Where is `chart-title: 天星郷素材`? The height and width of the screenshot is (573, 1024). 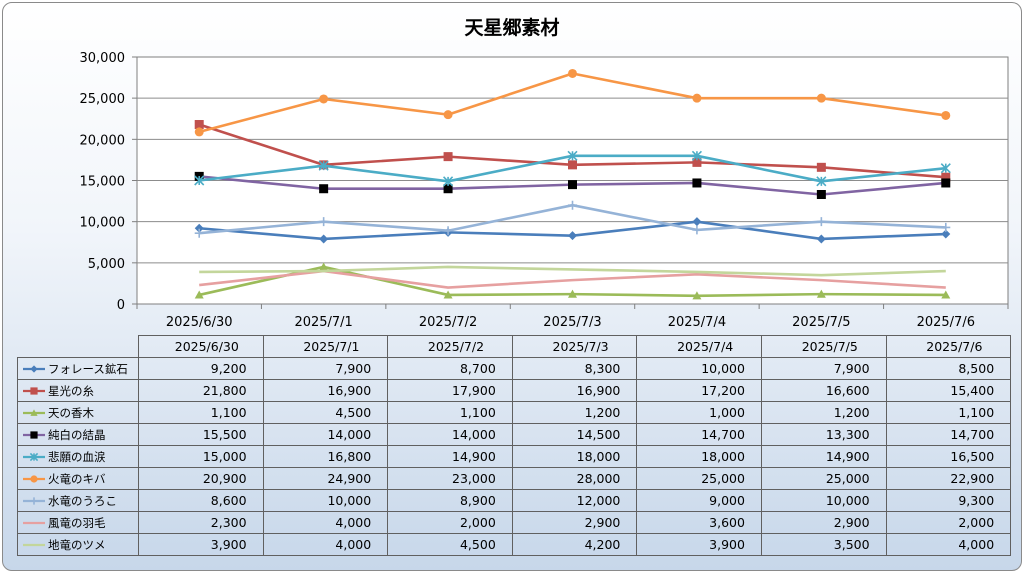
chart-title: 天星郷素材 is located at coordinates (511, 27).